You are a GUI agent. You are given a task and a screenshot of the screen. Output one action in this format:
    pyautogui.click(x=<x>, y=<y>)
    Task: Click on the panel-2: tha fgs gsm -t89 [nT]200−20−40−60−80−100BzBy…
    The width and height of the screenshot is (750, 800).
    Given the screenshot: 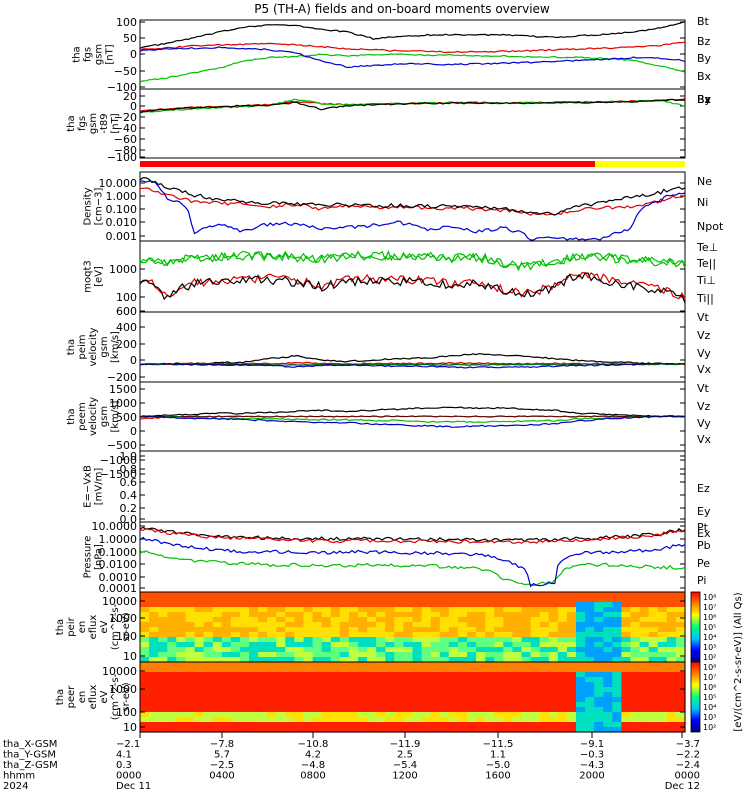 What is the action you would take?
    pyautogui.click(x=389, y=126)
    